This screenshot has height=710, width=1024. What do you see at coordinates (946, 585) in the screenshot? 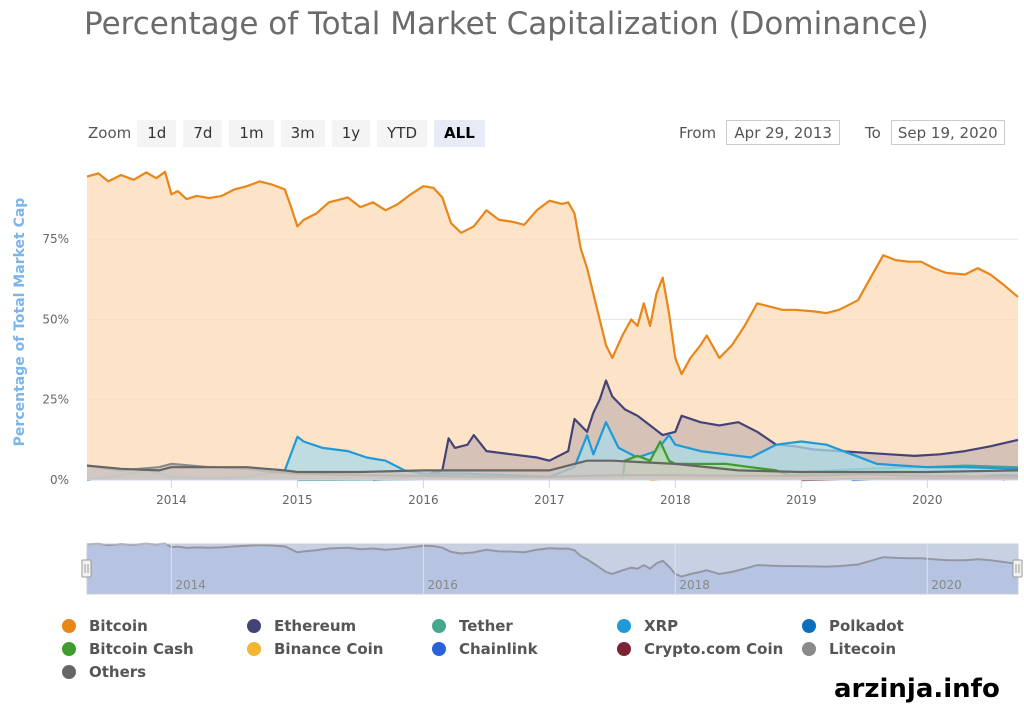
I see `navigator-tick-label: 2020` at bounding box center [946, 585].